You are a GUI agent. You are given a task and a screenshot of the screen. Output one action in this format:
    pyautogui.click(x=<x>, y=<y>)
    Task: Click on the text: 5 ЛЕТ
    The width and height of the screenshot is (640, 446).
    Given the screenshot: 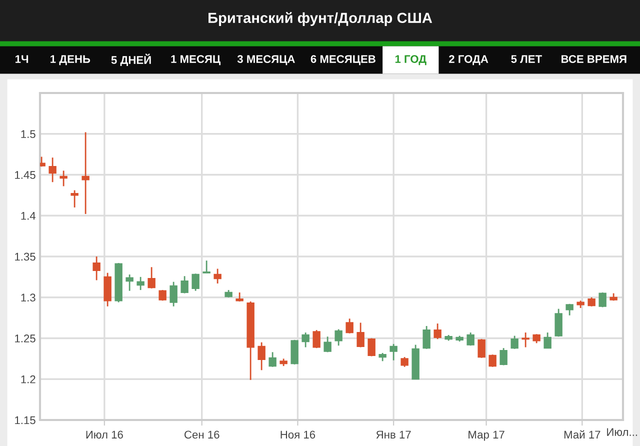 What is the action you would take?
    pyautogui.click(x=526, y=59)
    